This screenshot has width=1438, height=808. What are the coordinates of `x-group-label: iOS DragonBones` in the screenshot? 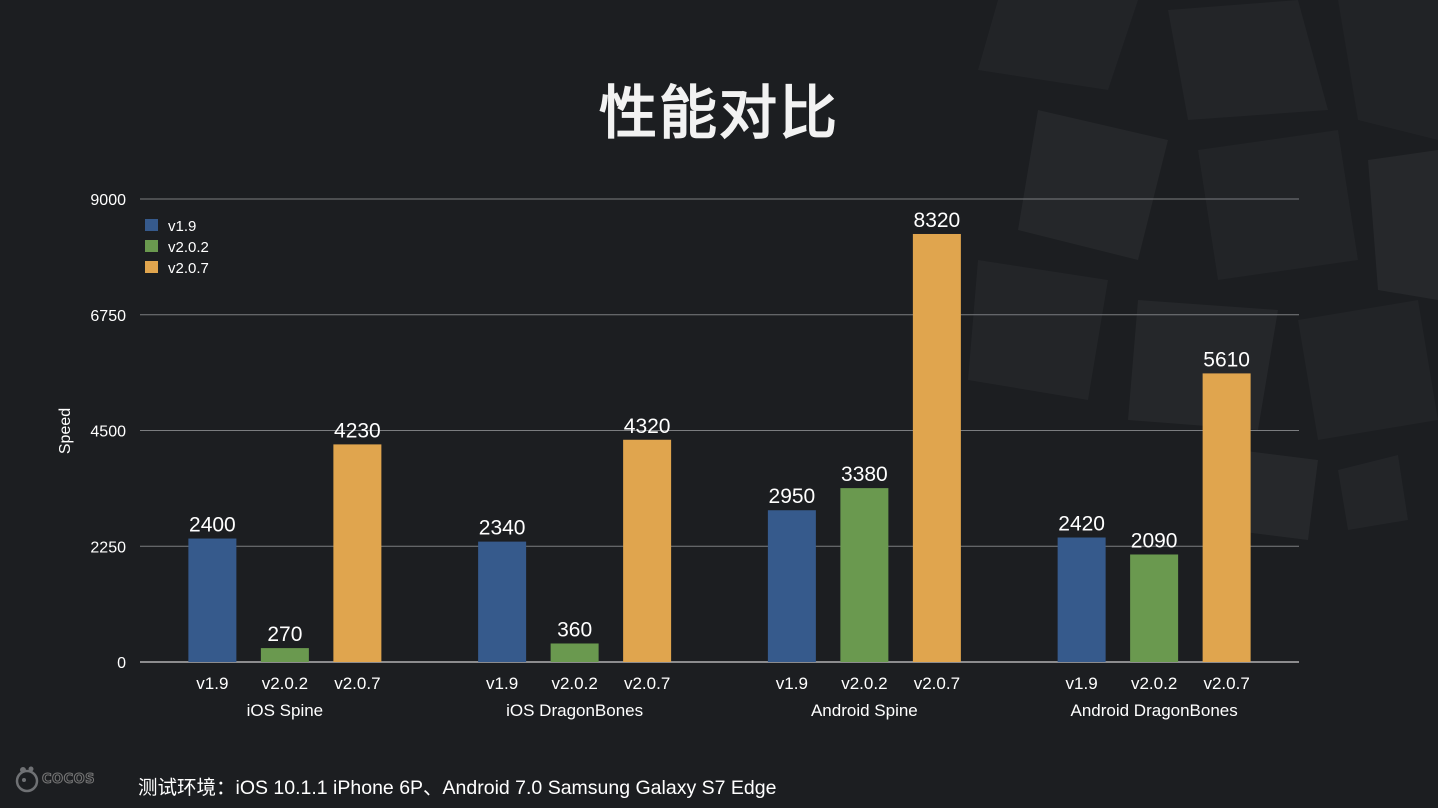 It's located at (574, 710).